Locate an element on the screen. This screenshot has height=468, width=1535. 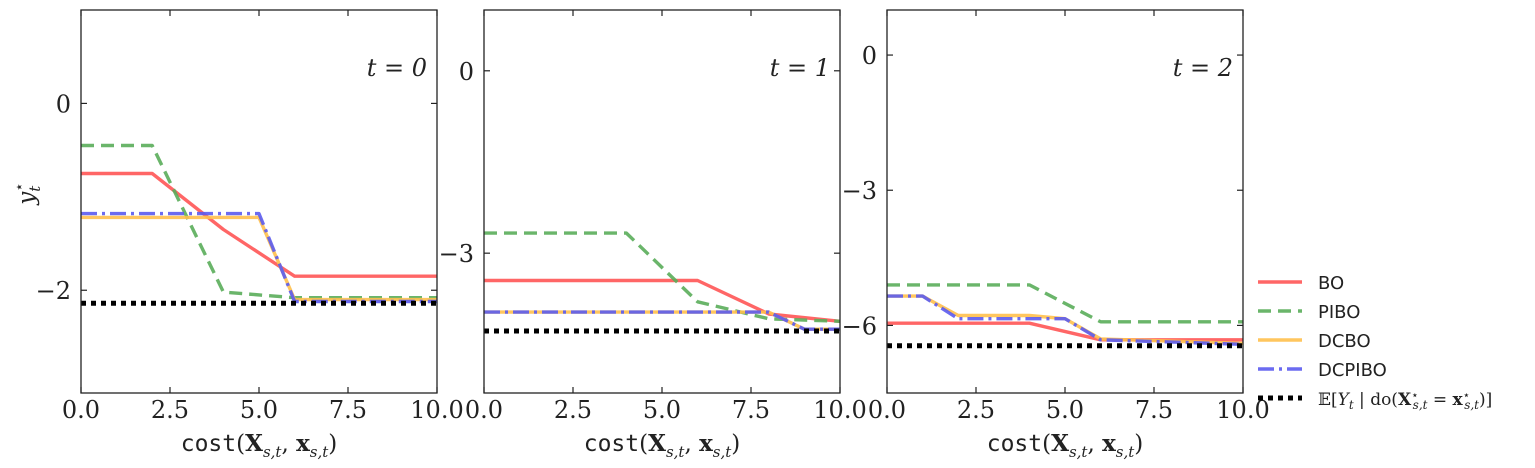
legend-label-dcpibo: DCPIBO is located at coordinates (1352, 370).